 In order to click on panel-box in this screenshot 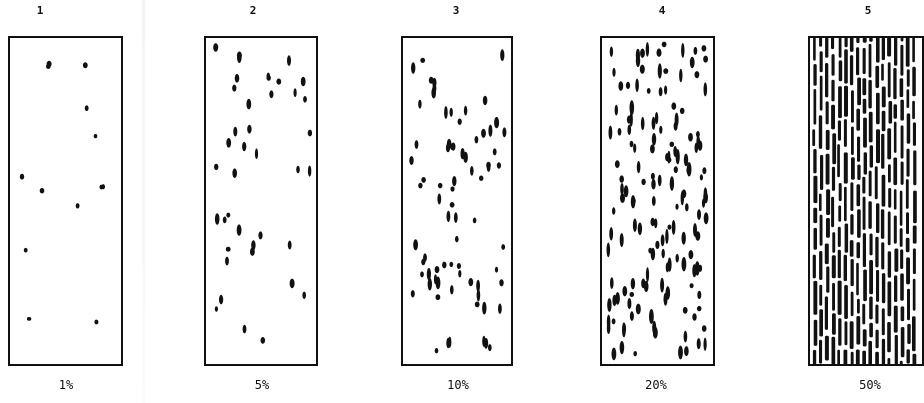, I will do `click(866, 201)`.